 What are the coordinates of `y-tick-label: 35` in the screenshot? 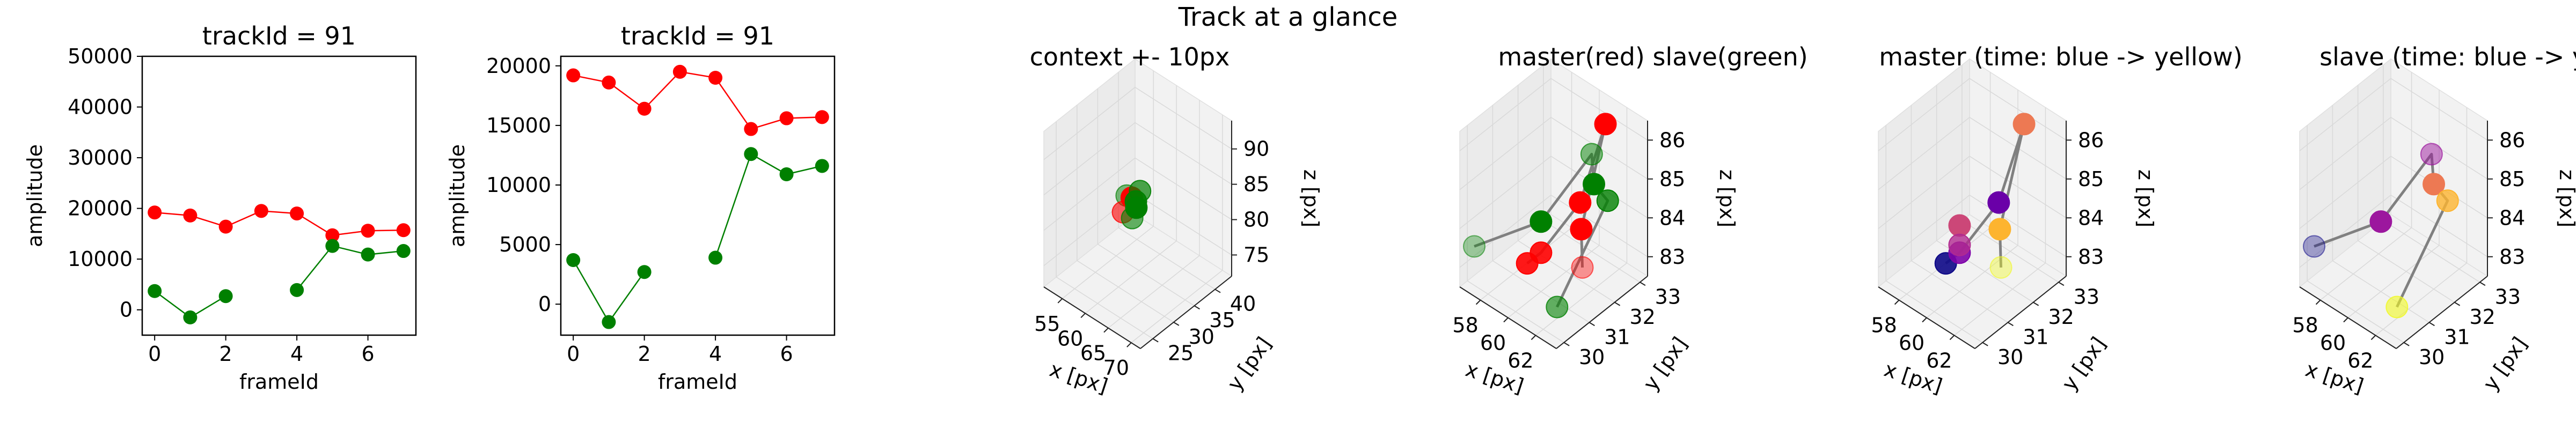 It's located at (1222, 320).